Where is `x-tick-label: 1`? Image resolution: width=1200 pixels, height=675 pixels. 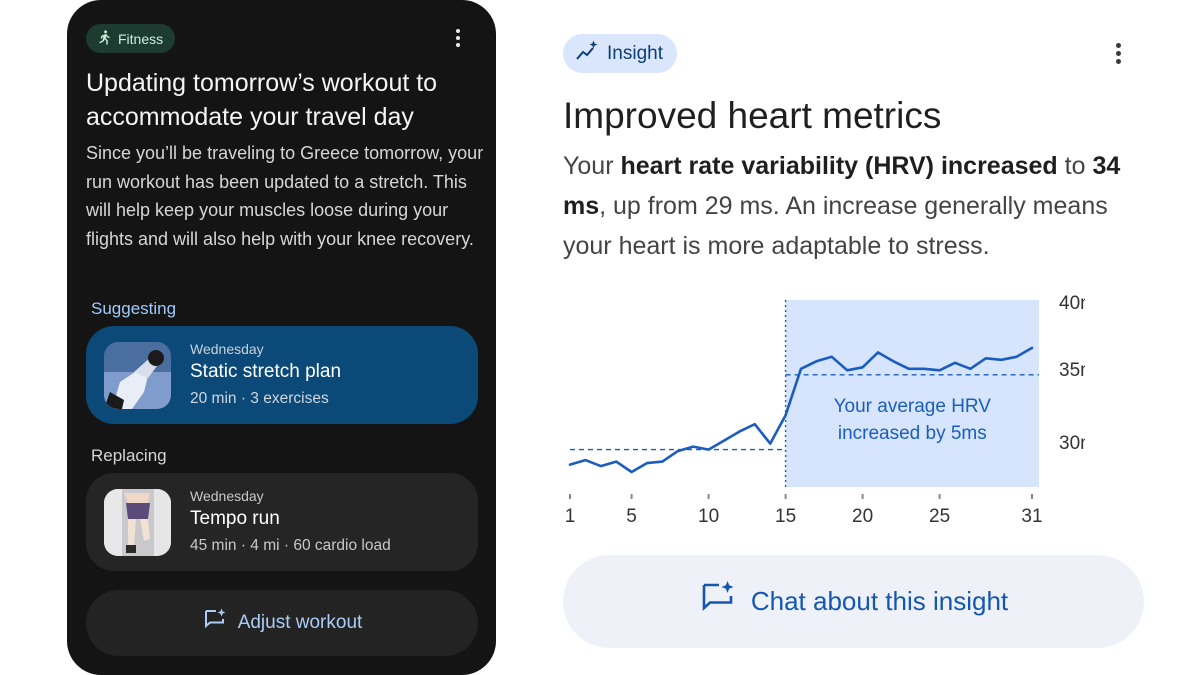
x-tick-label: 1 is located at coordinates (570, 516).